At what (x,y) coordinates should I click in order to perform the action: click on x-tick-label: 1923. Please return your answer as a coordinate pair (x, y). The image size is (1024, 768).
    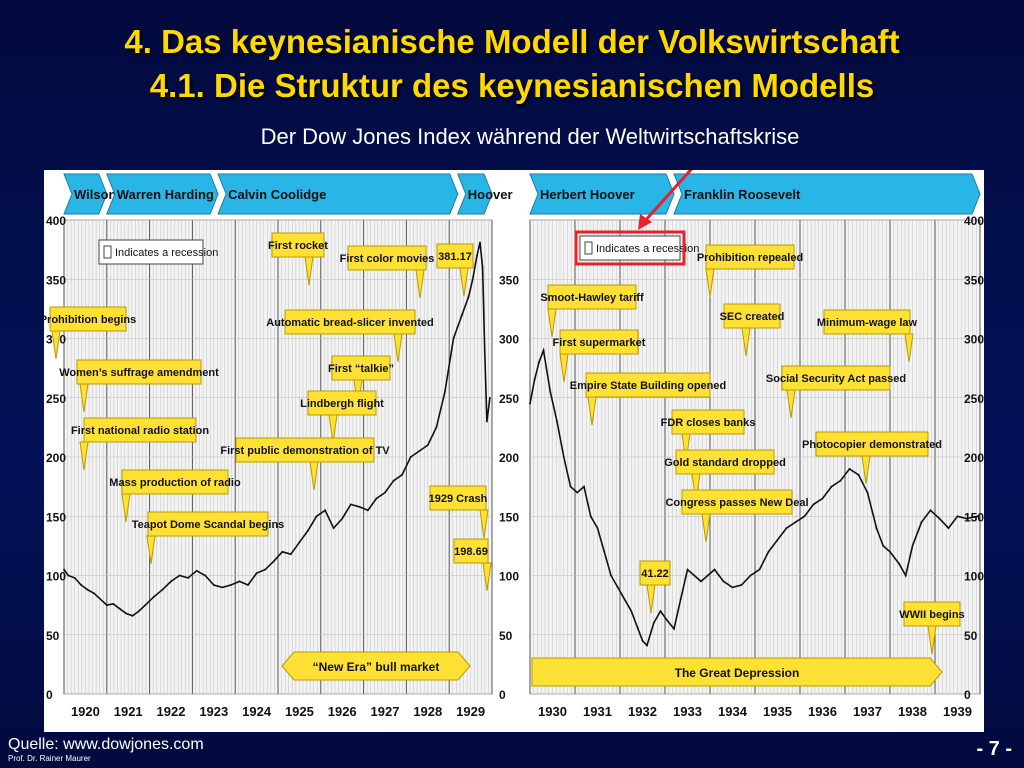
    Looking at the image, I should click on (213, 711).